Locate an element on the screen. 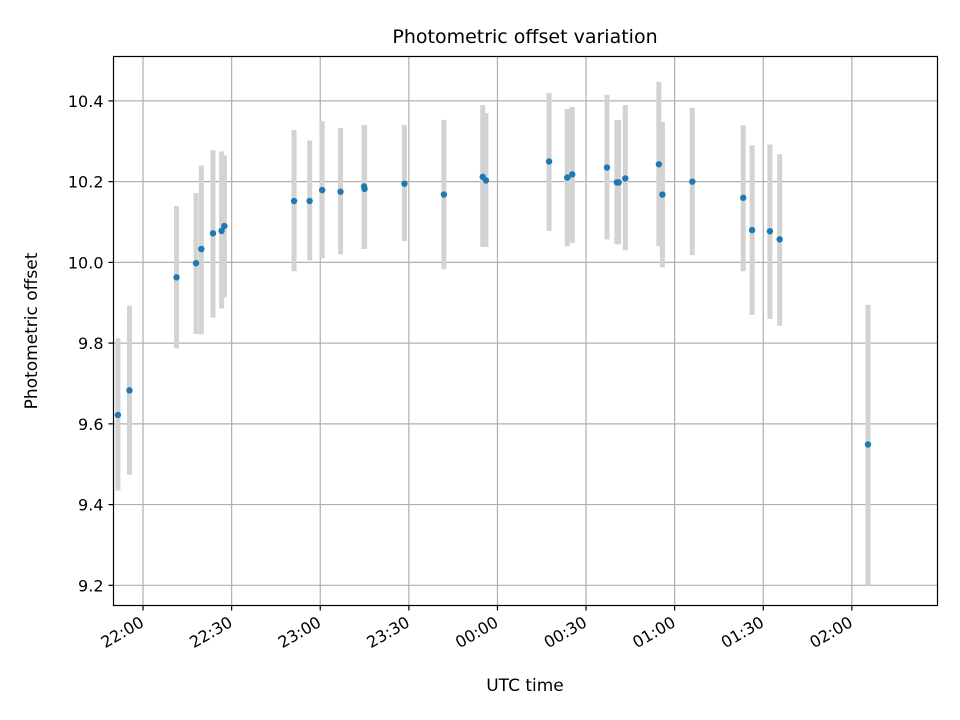 Image resolution: width=960 pixels, height=720 pixels. chart-title: Photometric offset variation is located at coordinates (524, 37).